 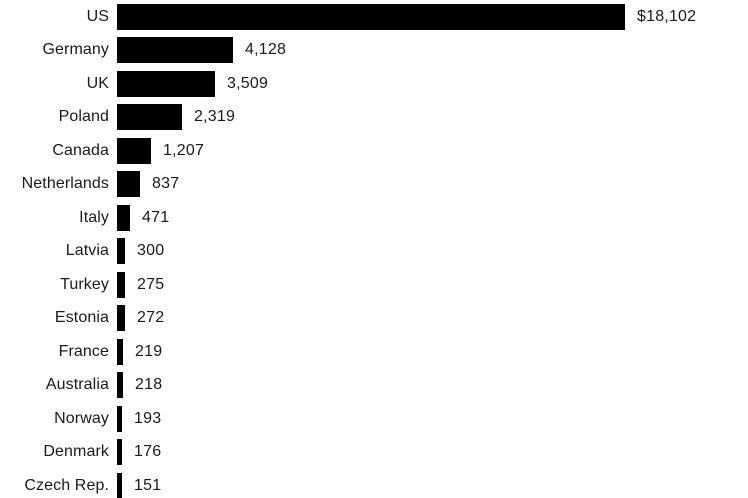 What do you see at coordinates (374, 386) in the screenshot?
I see `bar-row: Australia 218` at bounding box center [374, 386].